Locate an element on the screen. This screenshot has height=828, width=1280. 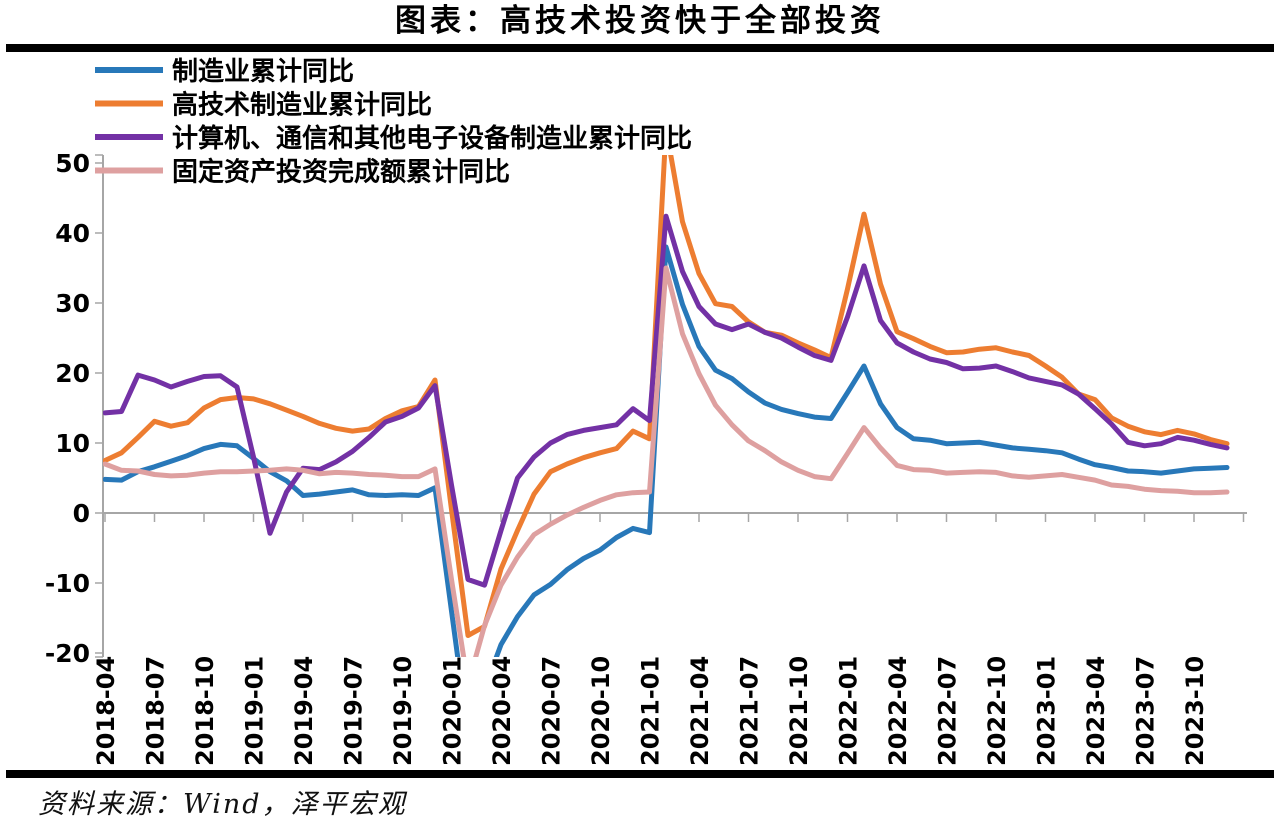
x-axis-tick-label: 2023-10 is located at coordinates (1195, 711).